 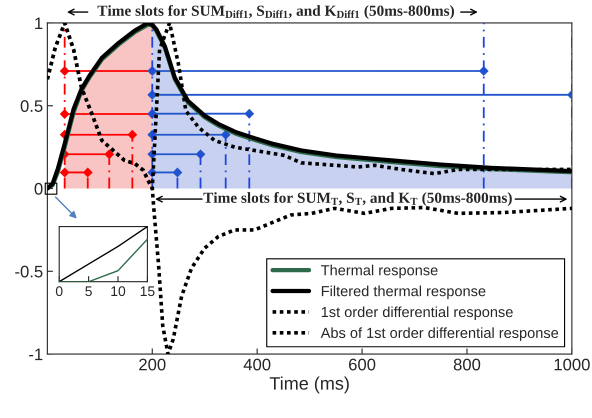 I want to click on x-tick-label: 400, so click(x=257, y=364).